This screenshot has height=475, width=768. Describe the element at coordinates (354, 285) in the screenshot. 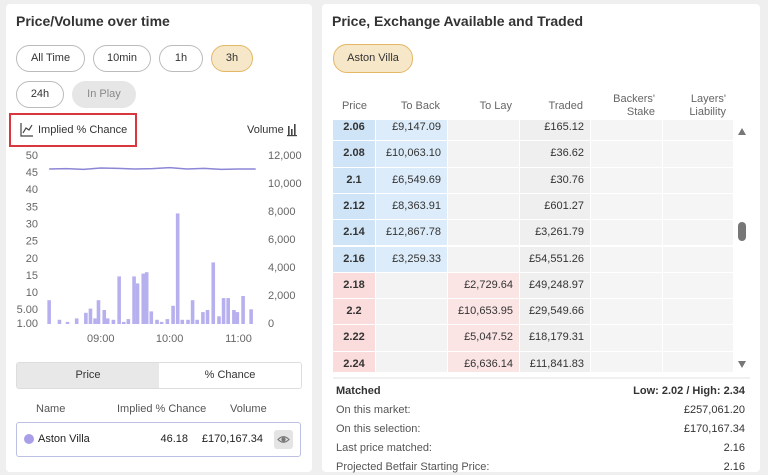

I see `ladder-cell: 2.18` at that location.